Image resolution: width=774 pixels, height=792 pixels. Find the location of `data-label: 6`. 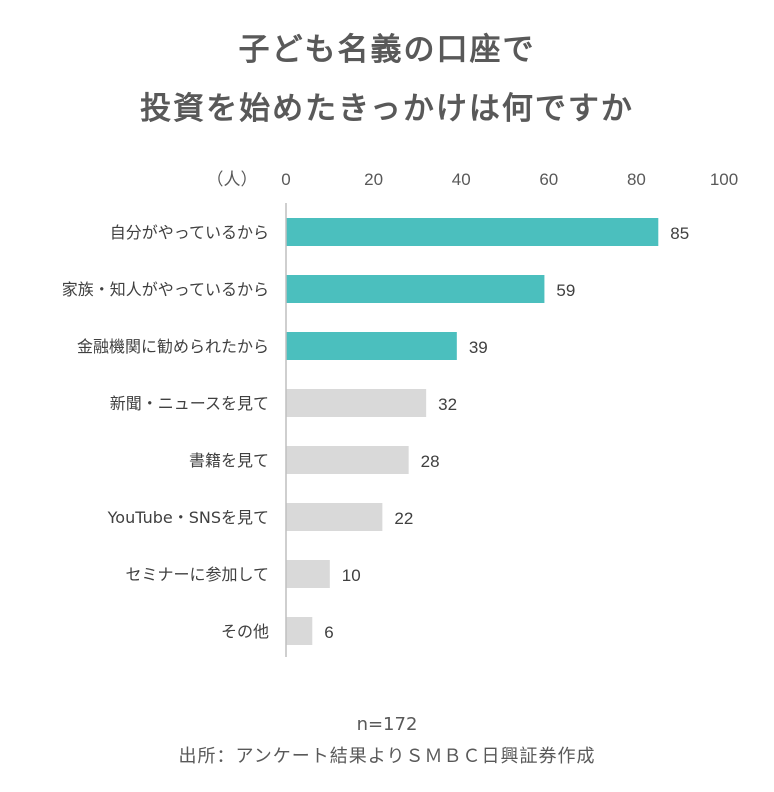

data-label: 6 is located at coordinates (328, 632).